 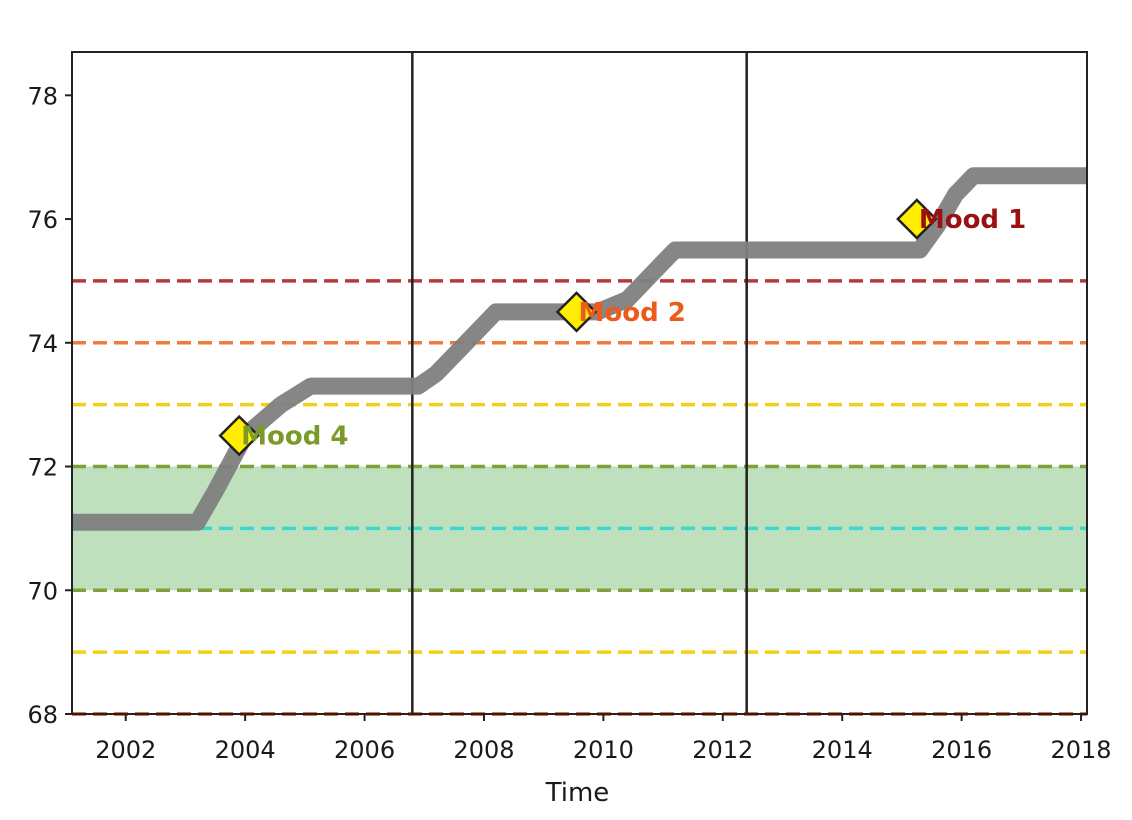 What do you see at coordinates (49, 405) in the screenshot?
I see `y-axis: 68 70 72 74 76 78` at bounding box center [49, 405].